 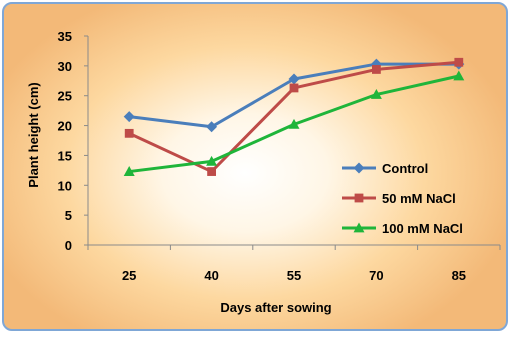 What do you see at coordinates (211, 275) in the screenshot?
I see `x-tick-label: 40` at bounding box center [211, 275].